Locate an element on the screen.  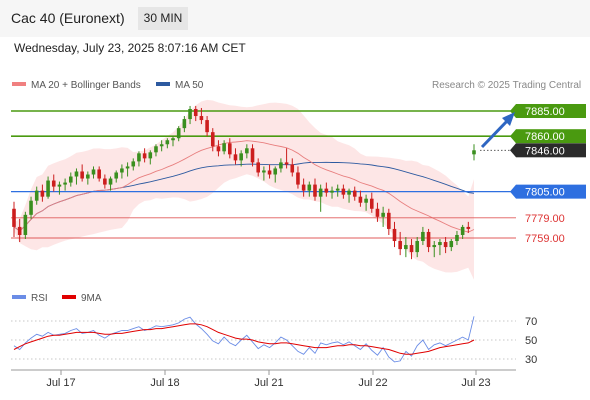
projection-arrow-shaft is located at coordinates (495, 133).